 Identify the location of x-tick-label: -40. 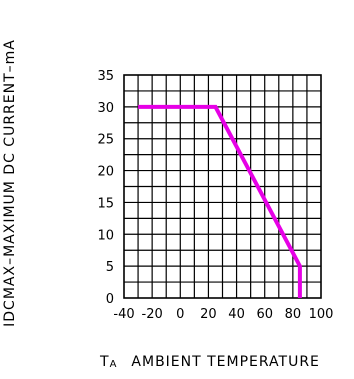
(123, 314).